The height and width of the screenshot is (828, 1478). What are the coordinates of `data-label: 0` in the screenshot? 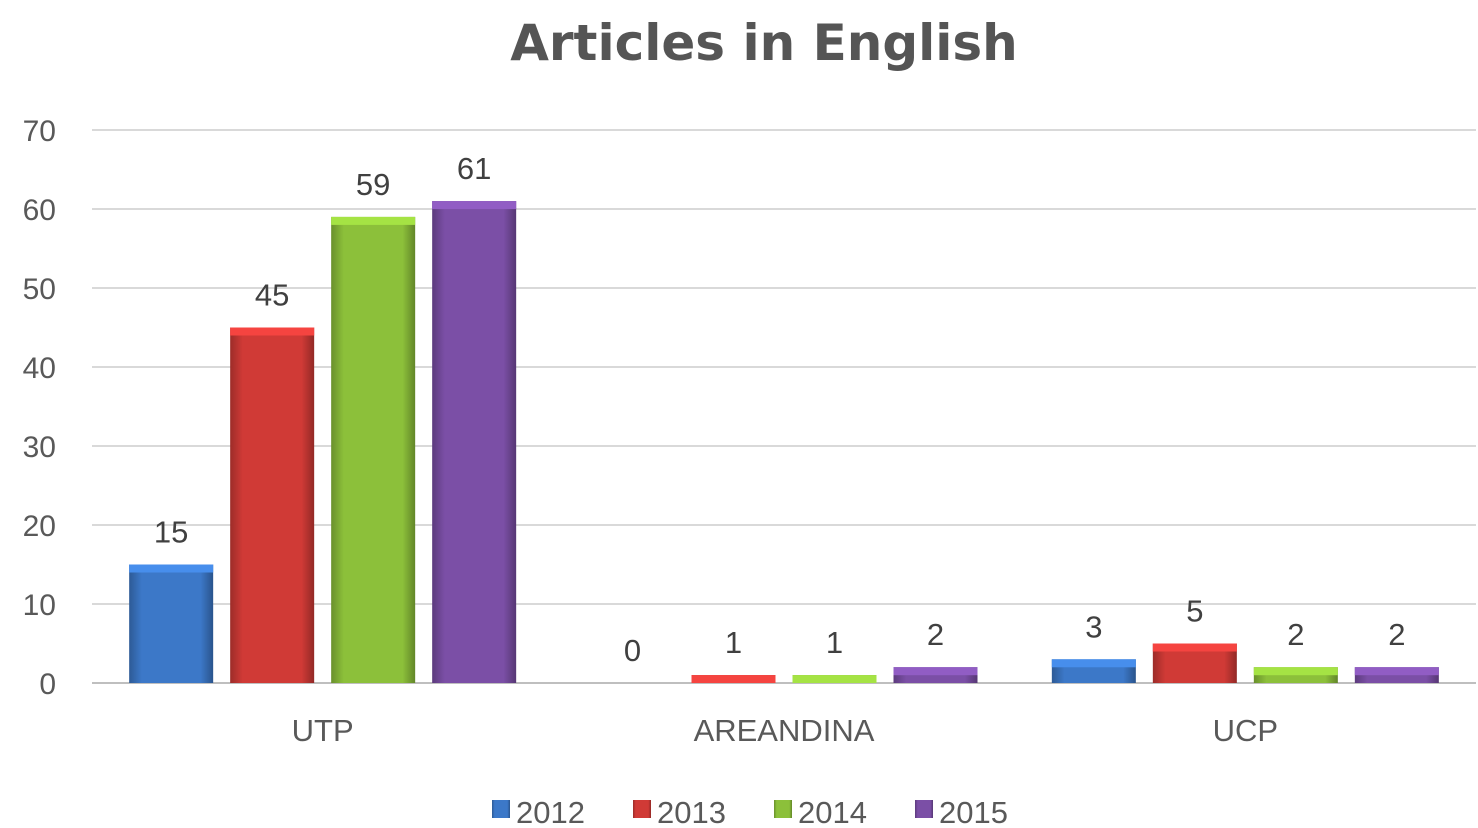 It's located at (632, 650).